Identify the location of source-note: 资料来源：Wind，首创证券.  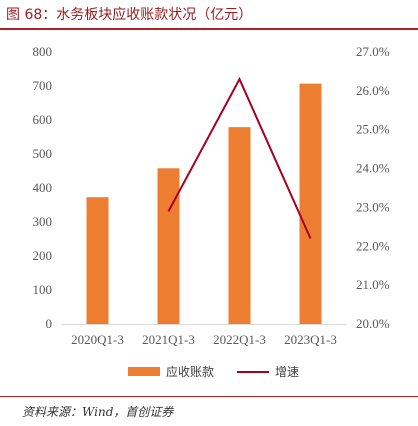
(98, 412).